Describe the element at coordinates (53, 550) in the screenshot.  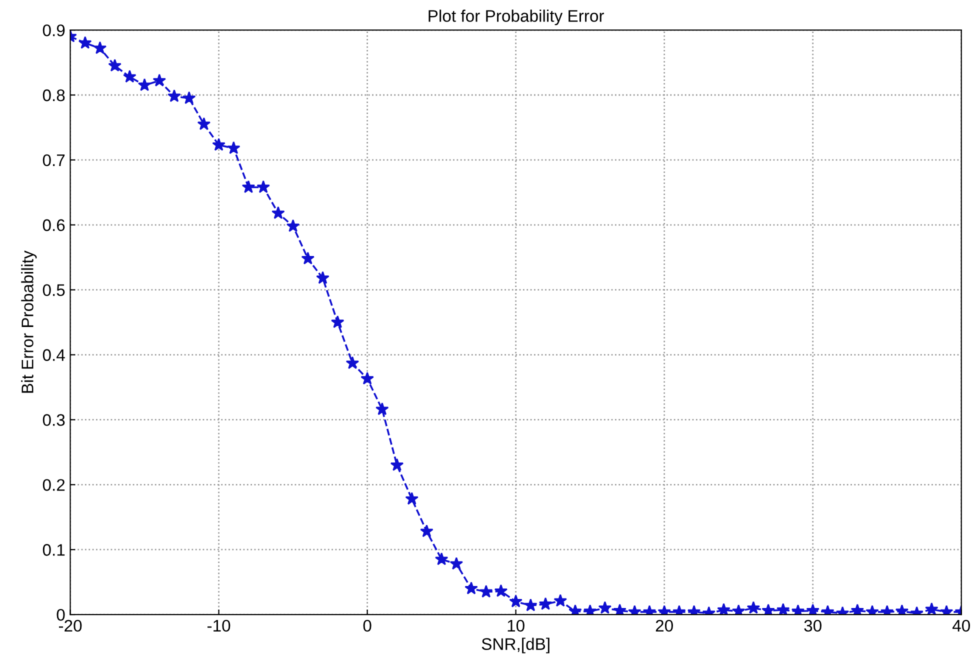
I see `y-tick-label: 0.1` at that location.